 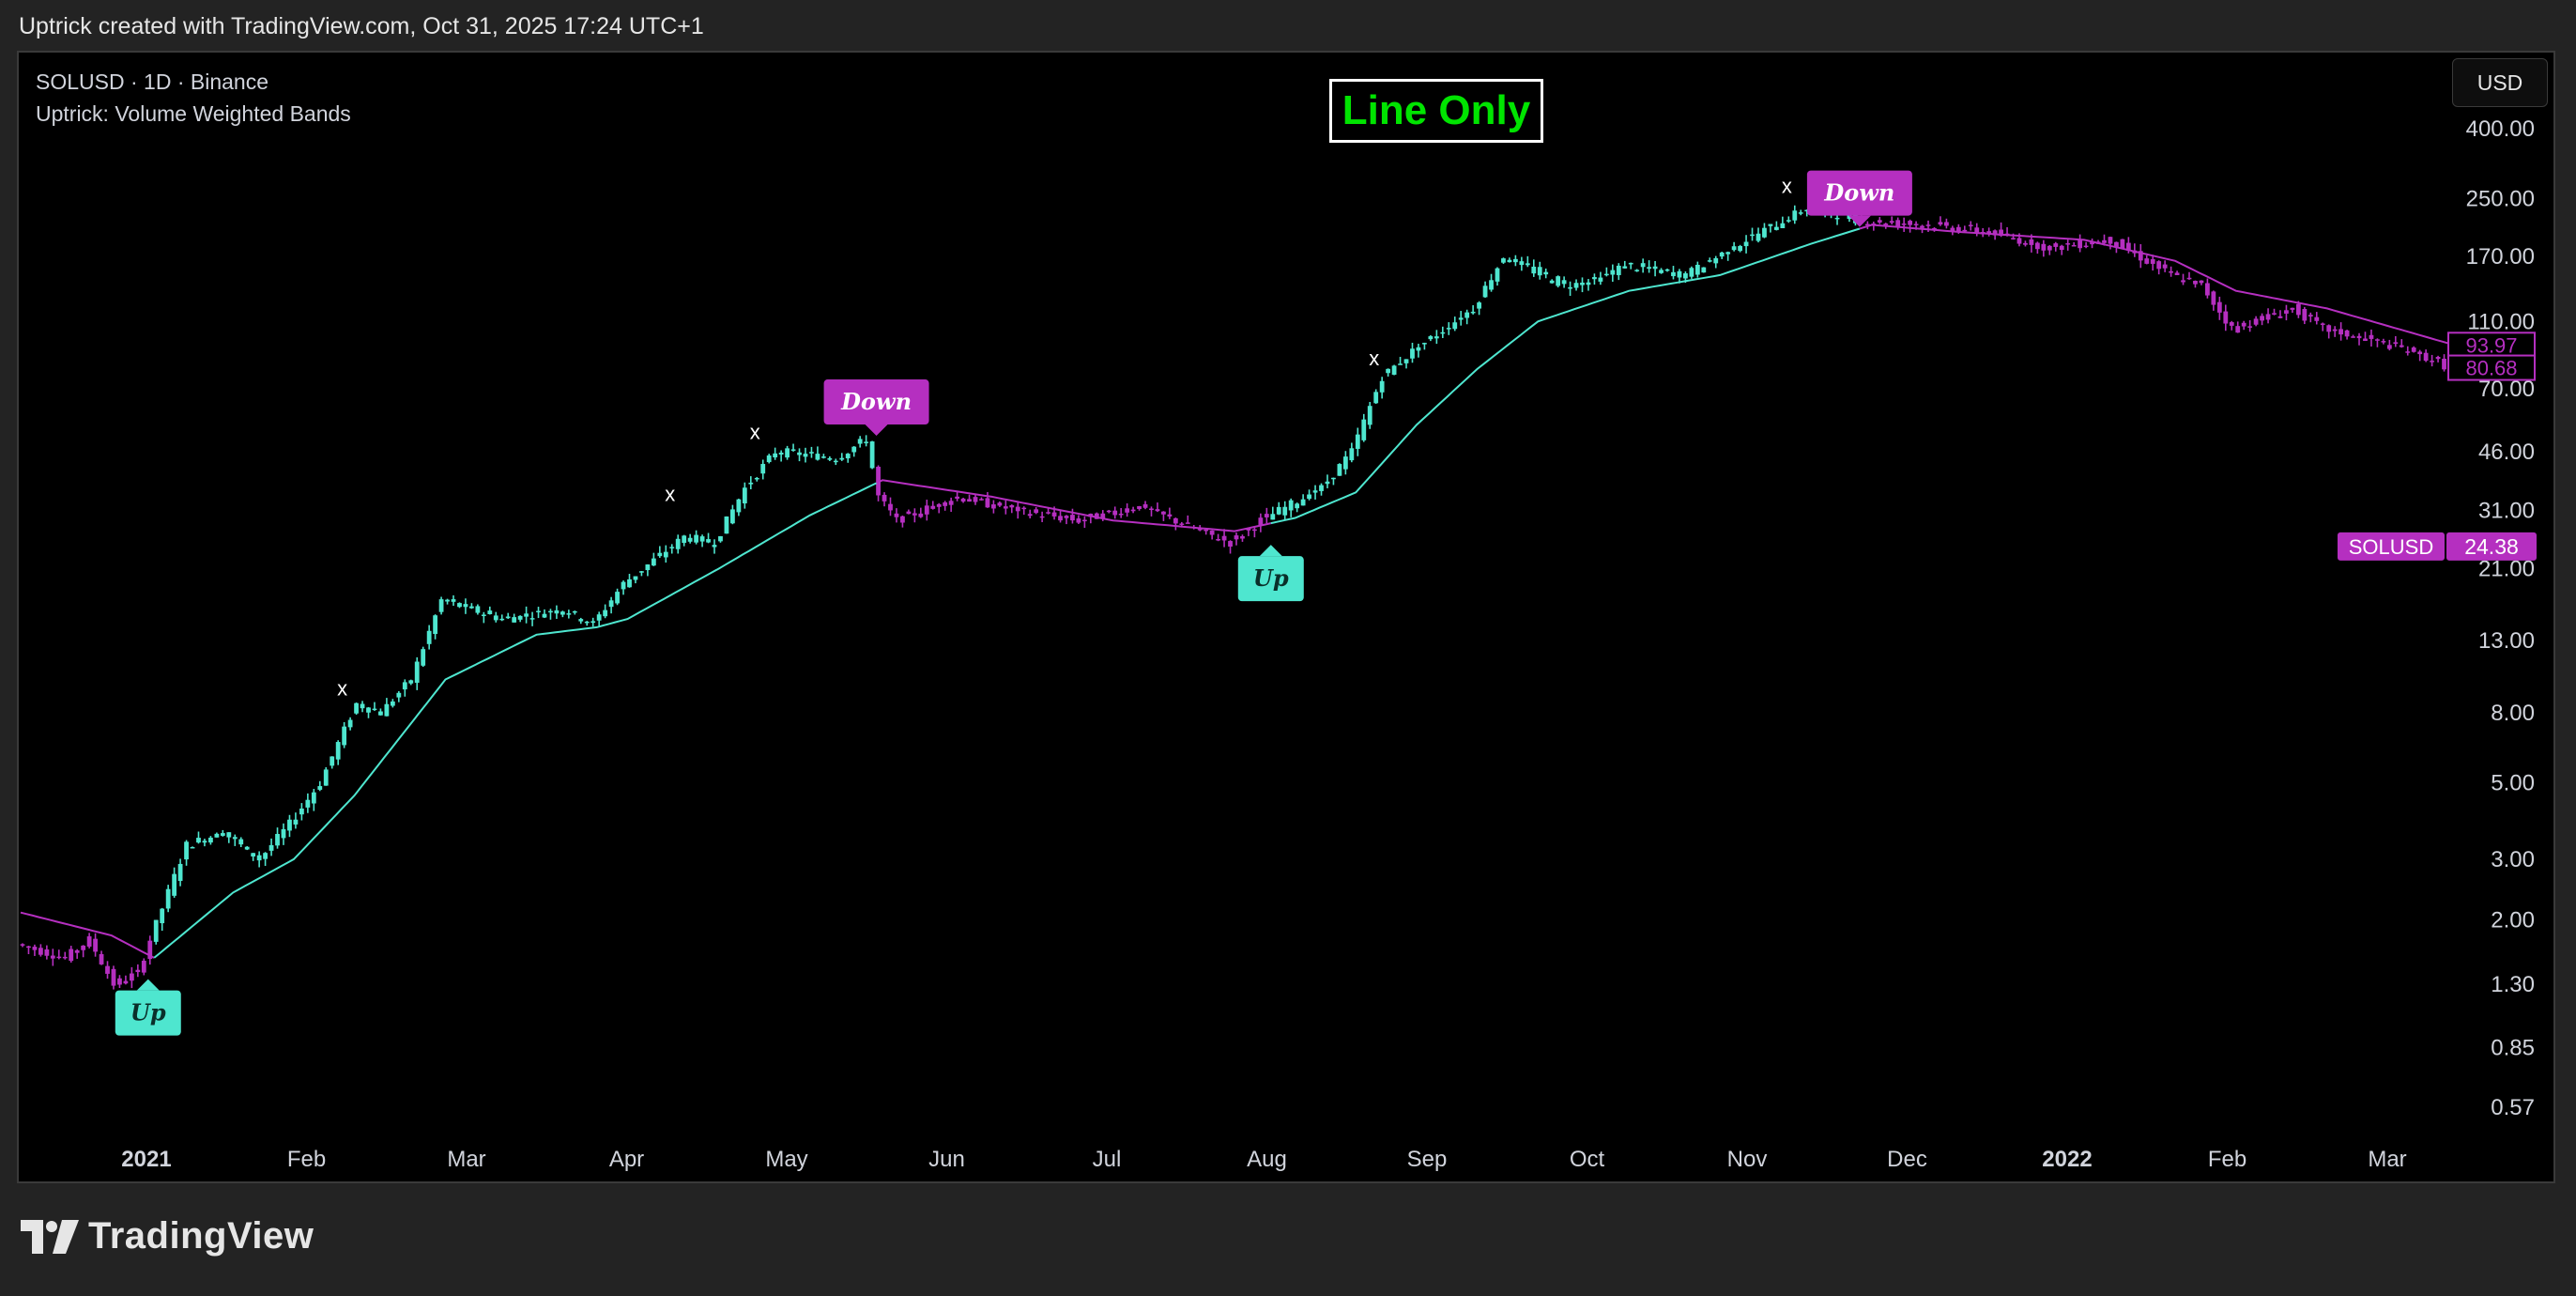 What do you see at coordinates (342, 688) in the screenshot?
I see `exit-marker: x` at bounding box center [342, 688].